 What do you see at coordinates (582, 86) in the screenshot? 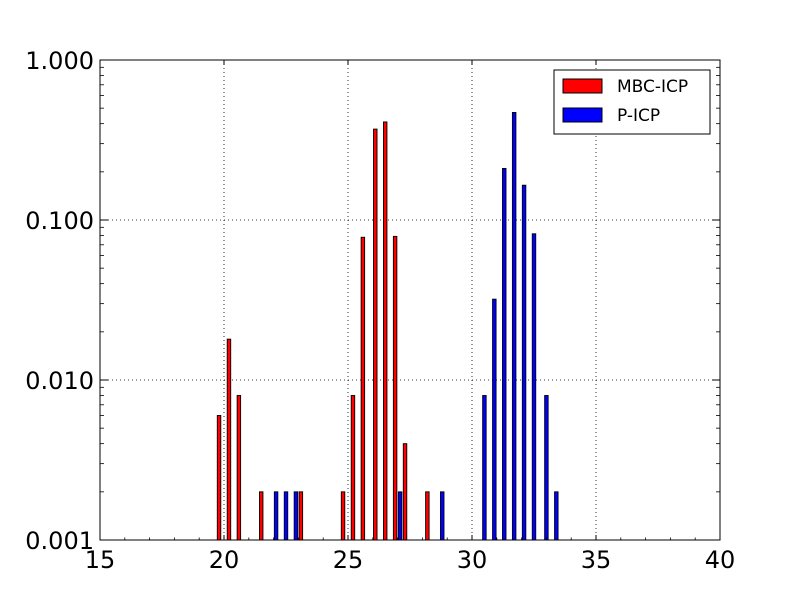
I see `legend-swatch-mbc-icp` at bounding box center [582, 86].